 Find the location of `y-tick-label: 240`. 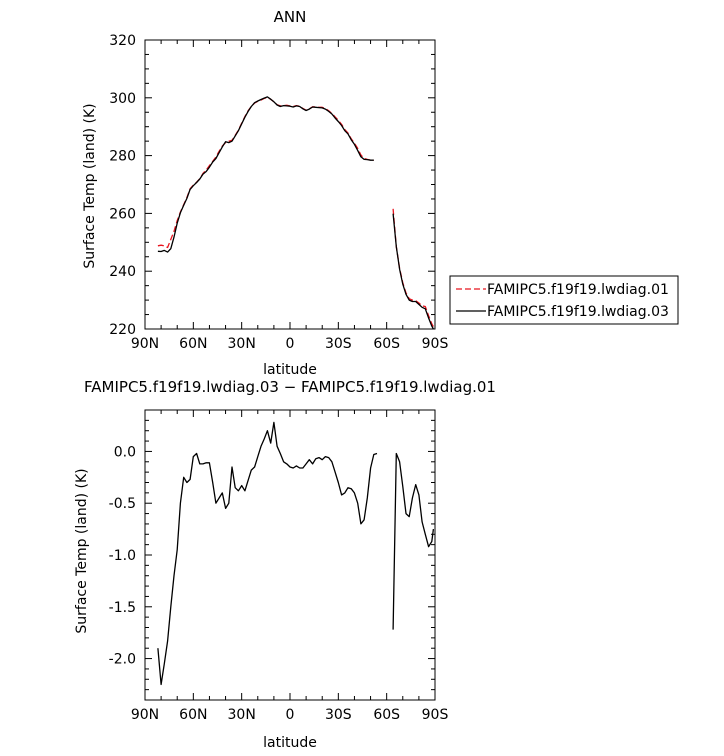

y-tick-label: 240 is located at coordinates (122, 272).